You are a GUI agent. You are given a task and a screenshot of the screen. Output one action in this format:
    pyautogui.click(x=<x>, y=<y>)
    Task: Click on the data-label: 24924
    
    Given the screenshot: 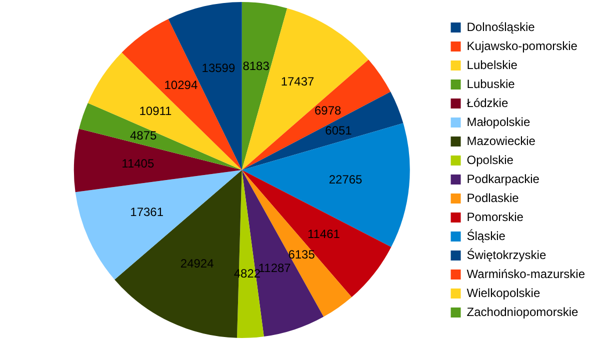 What is the action you would take?
    pyautogui.click(x=197, y=263)
    